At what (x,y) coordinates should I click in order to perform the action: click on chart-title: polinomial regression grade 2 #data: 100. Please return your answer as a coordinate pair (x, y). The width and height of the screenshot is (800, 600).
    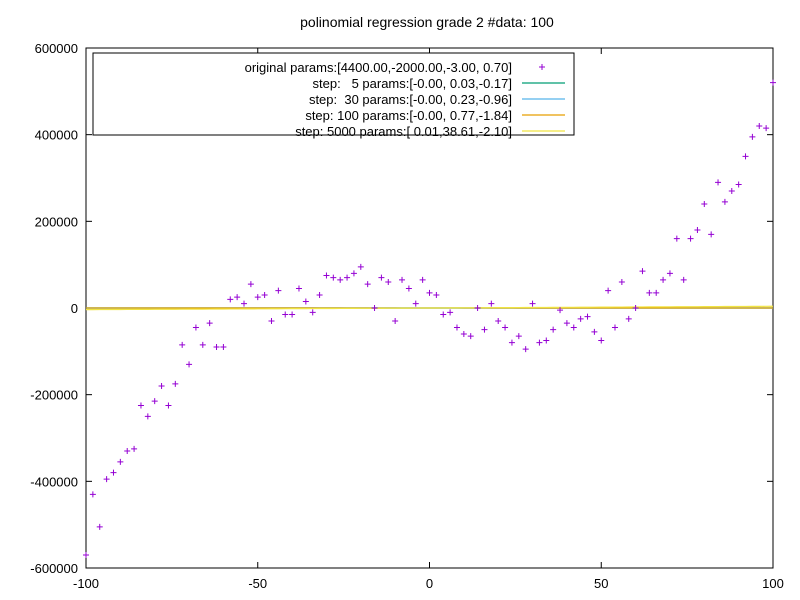
    Looking at the image, I should click on (427, 22).